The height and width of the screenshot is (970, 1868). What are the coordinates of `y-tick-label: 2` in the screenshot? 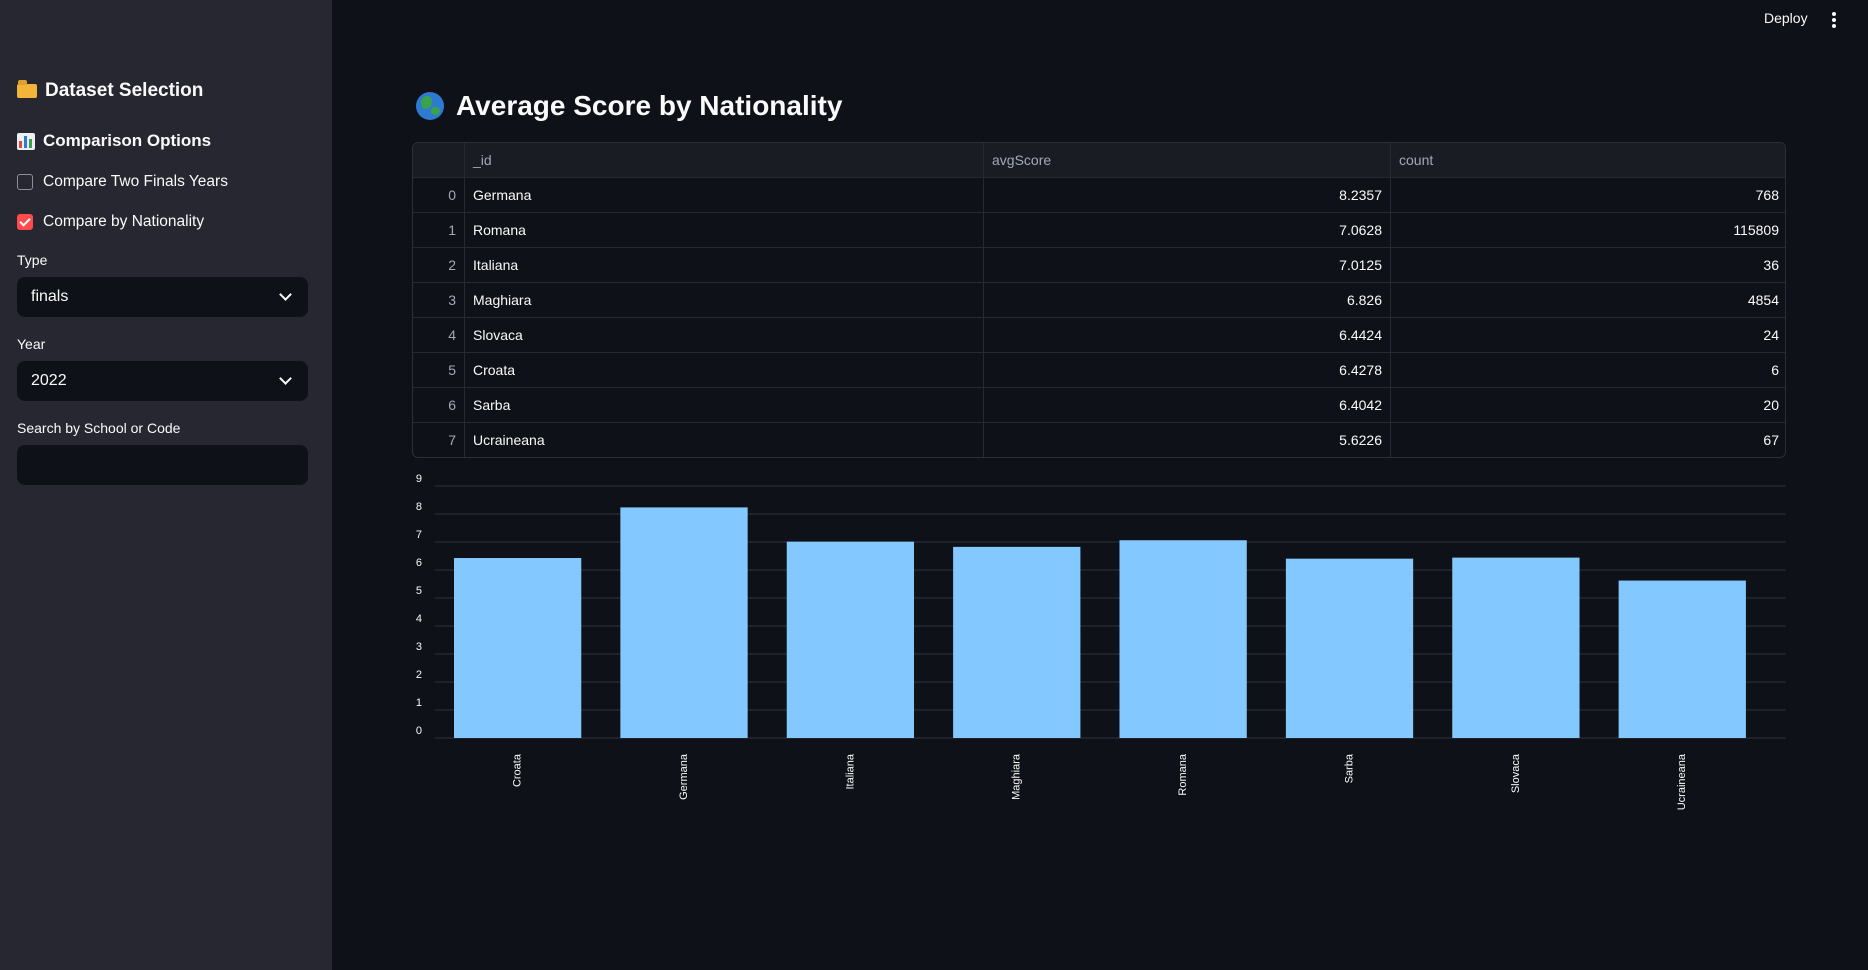 It's located at (419, 675).